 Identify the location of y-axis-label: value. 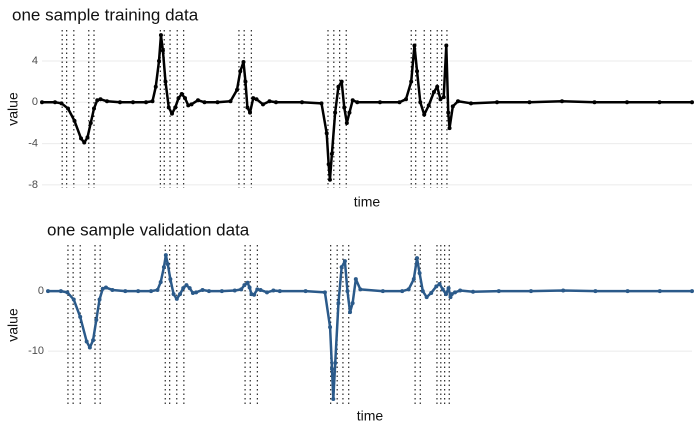
(13, 109).